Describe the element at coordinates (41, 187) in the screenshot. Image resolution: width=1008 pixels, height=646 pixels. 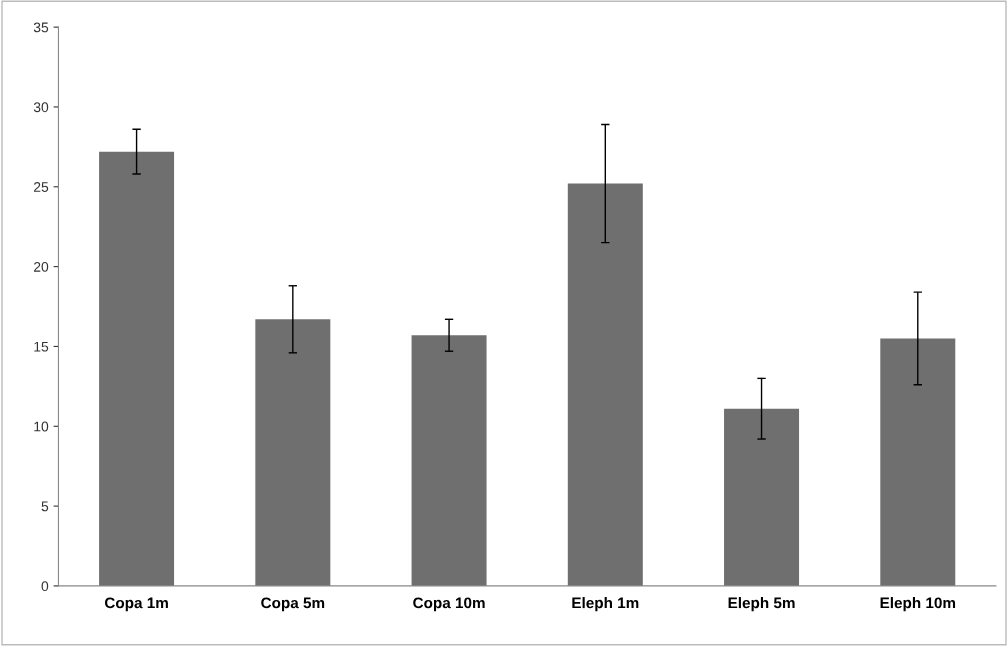
I see `y-tick-label: 25` at that location.